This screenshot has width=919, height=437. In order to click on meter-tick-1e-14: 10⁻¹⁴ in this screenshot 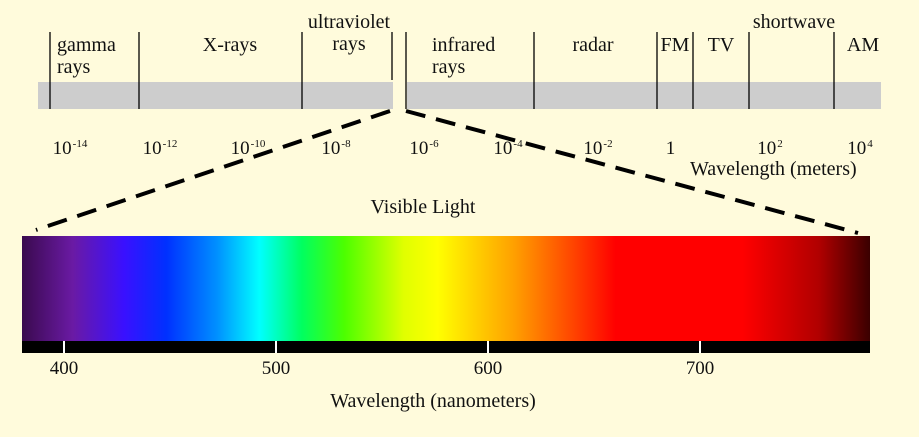, I will do `click(70, 148)`.